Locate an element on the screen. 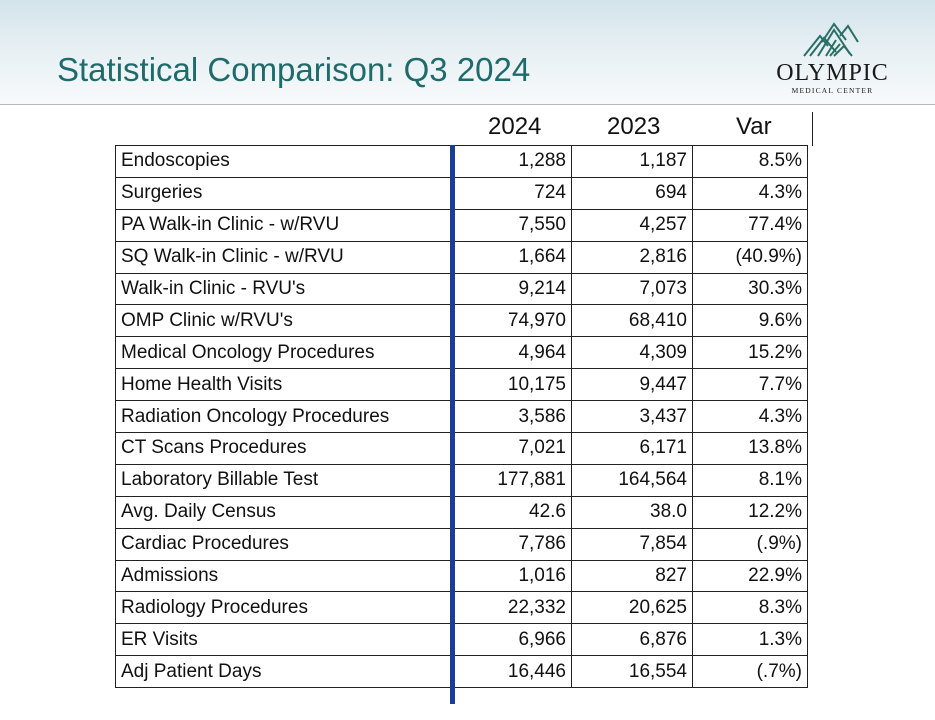 This screenshot has height=720, width=935. variance-value: (.9%) is located at coordinates (750, 544).